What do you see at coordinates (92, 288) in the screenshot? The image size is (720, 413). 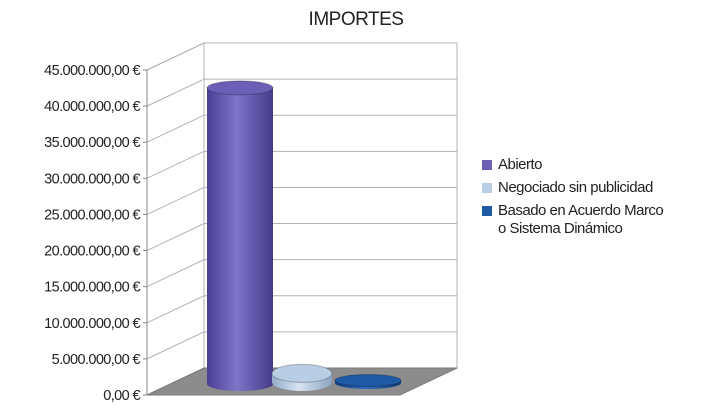 I see `y-tick-label: 15.000.000,00 €` at bounding box center [92, 288].